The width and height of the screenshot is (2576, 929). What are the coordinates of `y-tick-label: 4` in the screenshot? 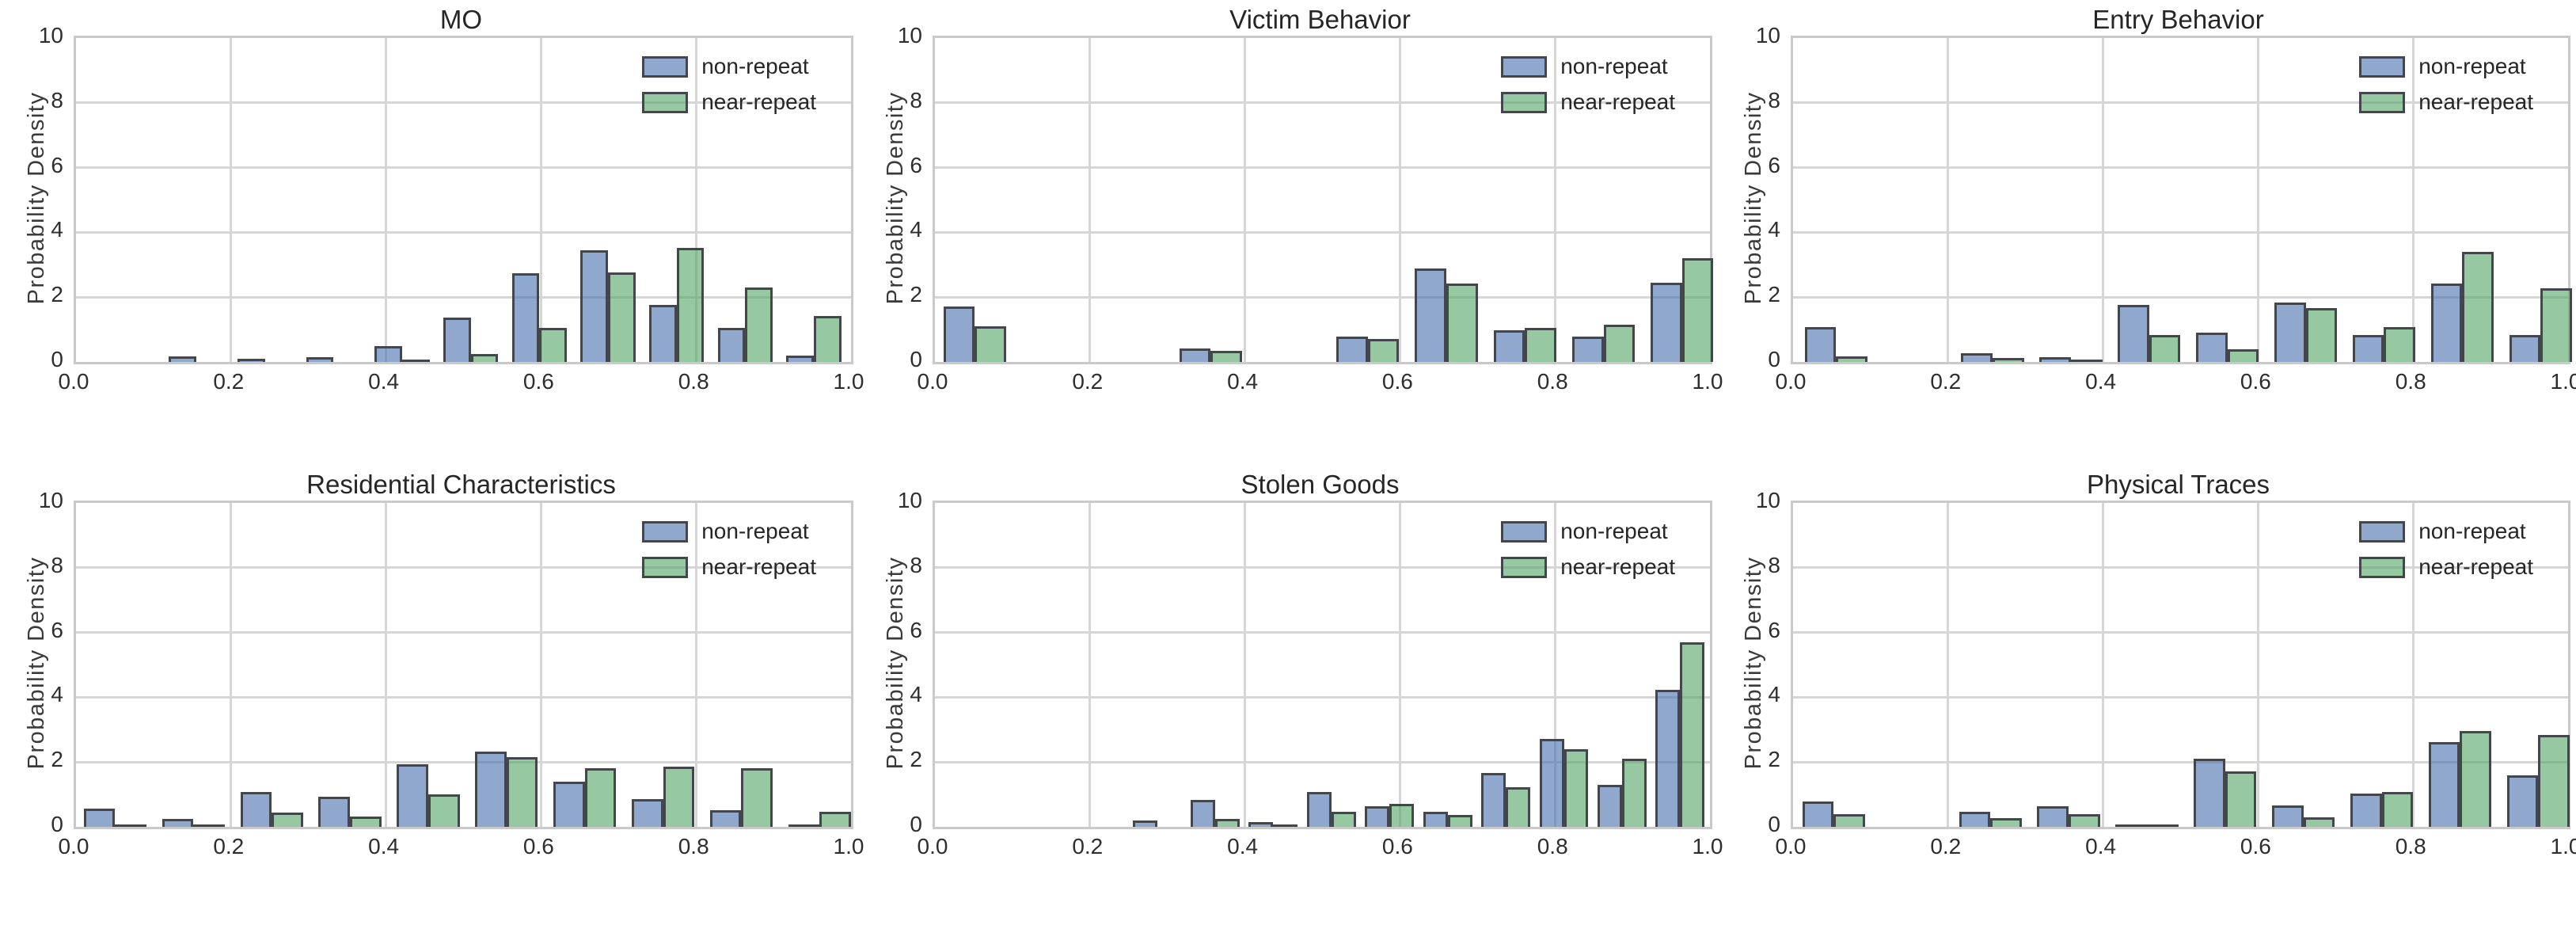 It's located at (57, 229).